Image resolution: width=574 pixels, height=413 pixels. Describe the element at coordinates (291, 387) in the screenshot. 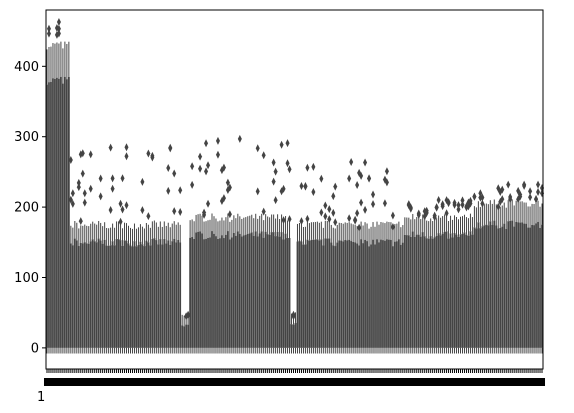

I see `x-axis: 1` at that location.